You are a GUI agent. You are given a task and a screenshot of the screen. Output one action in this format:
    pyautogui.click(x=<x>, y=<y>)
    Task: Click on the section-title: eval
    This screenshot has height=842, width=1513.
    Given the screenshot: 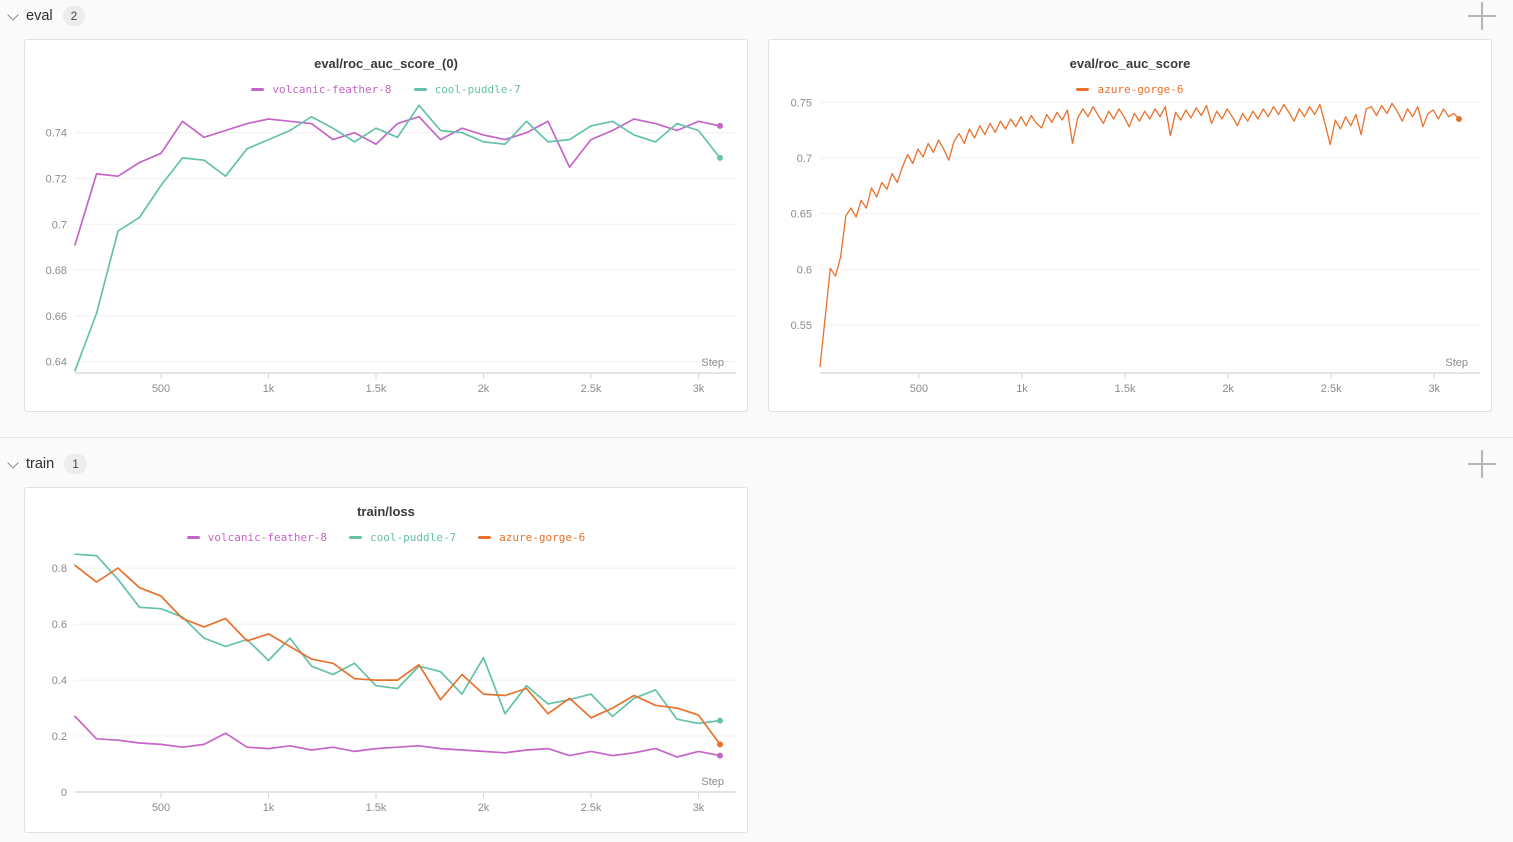 What is the action you would take?
    pyautogui.click(x=39, y=16)
    